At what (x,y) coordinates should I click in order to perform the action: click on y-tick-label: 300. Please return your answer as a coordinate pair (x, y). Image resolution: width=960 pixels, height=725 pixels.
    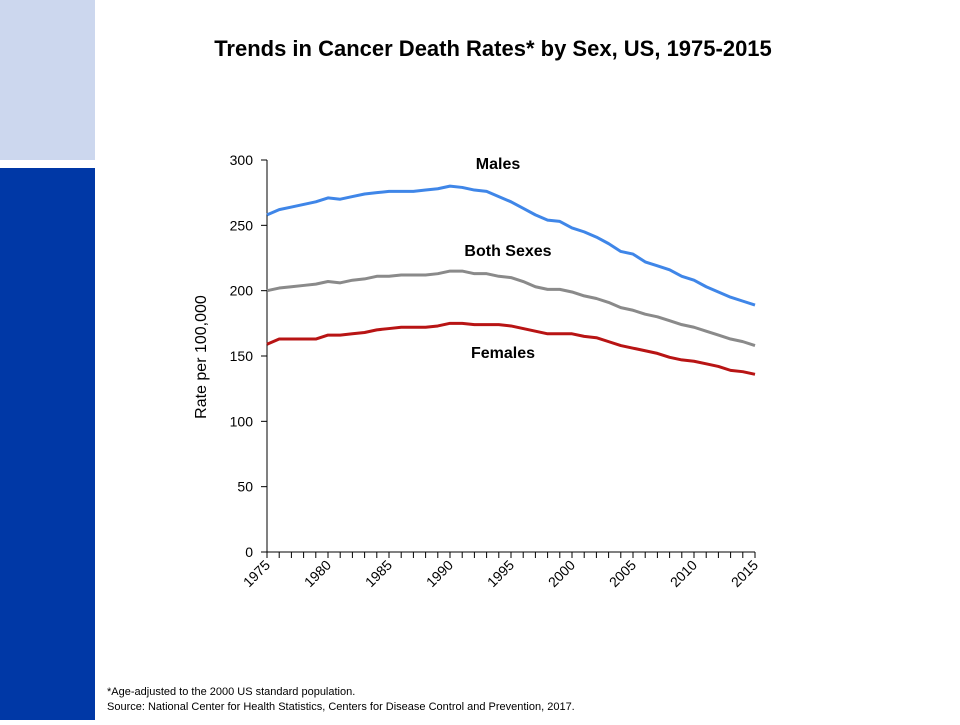
    Looking at the image, I should click on (242, 160).